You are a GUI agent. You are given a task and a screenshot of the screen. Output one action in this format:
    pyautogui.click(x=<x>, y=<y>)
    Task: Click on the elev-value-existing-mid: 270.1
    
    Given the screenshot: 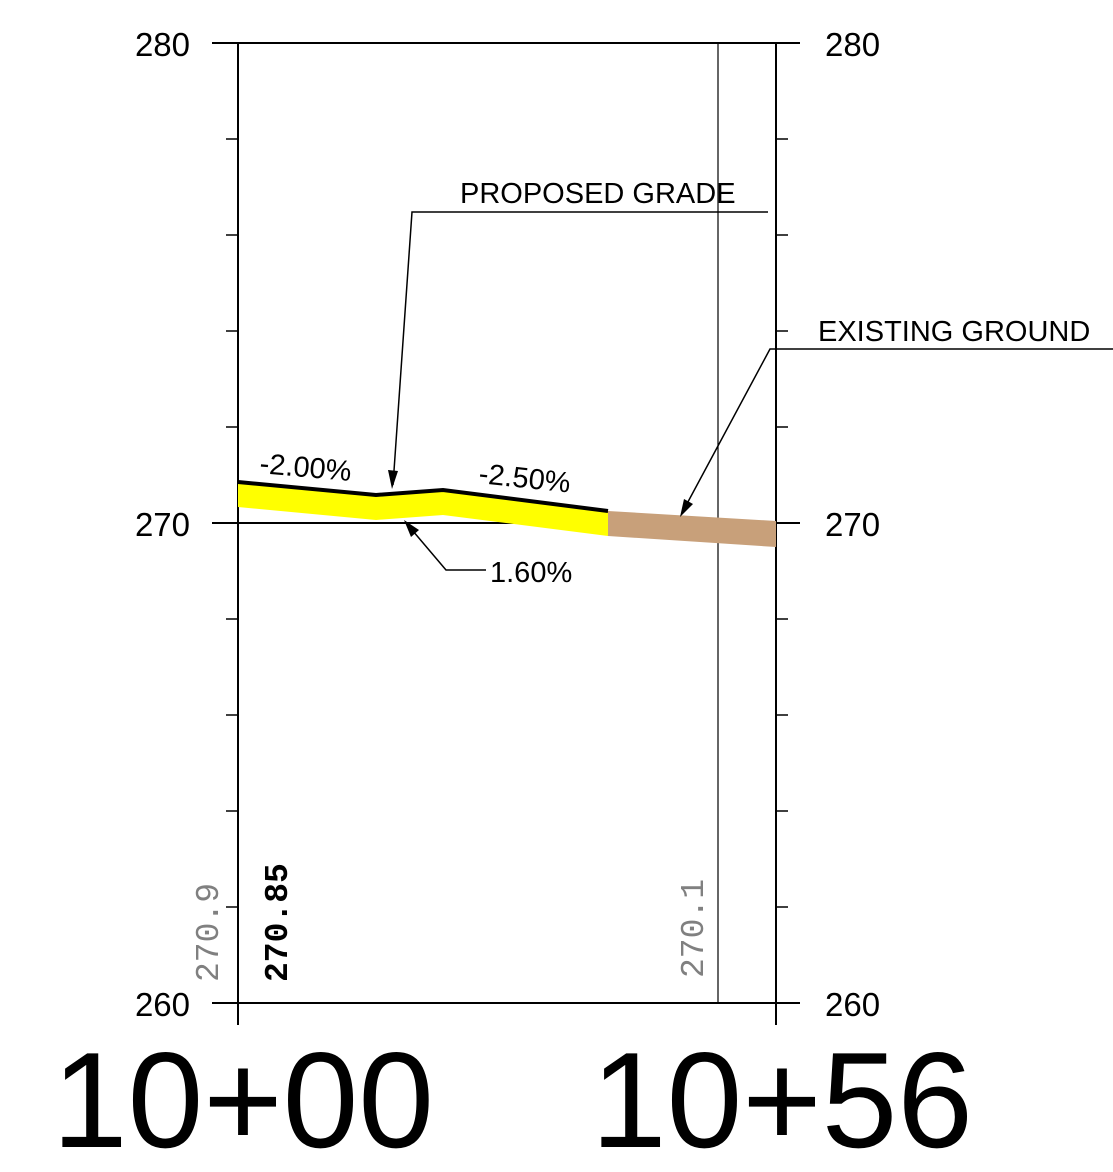 What is the action you would take?
    pyautogui.click(x=694, y=928)
    